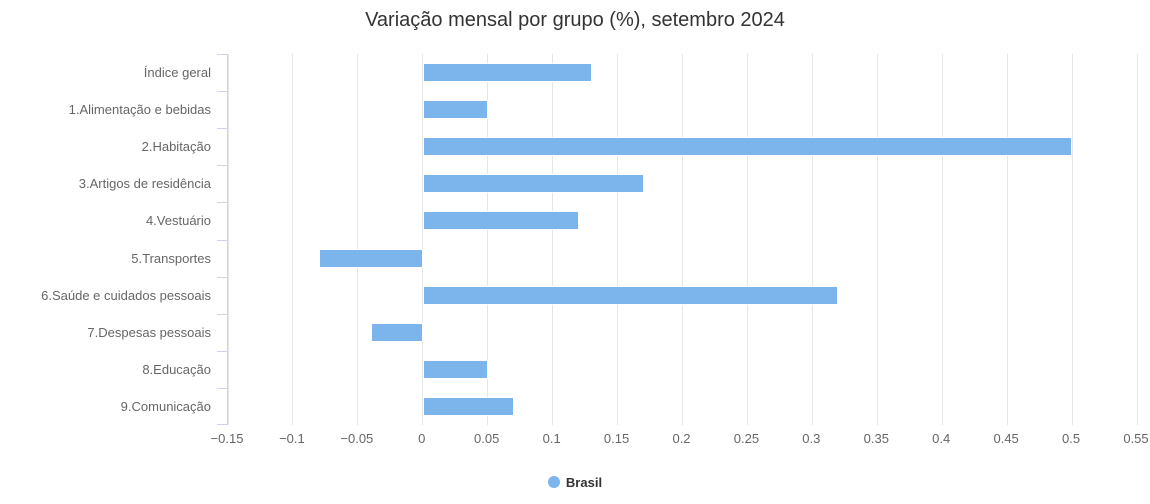 This screenshot has height=504, width=1150. I want to click on value-tick-label: 0.2, so click(681, 438).